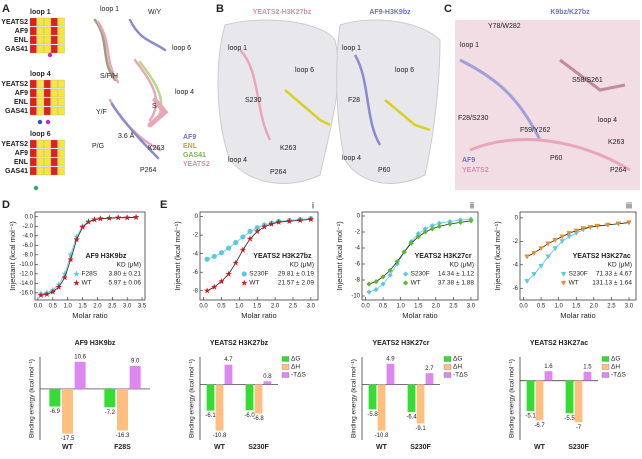 This screenshot has width=642, height=459. I want to click on legend-swatch, so click(447, 375).